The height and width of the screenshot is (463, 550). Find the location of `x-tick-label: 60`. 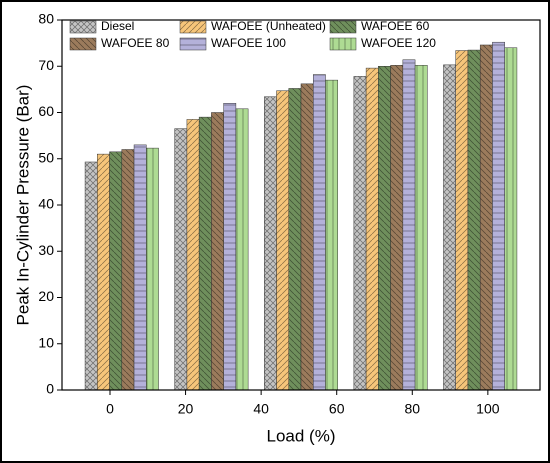

x-tick-label: 60 is located at coordinates (337, 409).